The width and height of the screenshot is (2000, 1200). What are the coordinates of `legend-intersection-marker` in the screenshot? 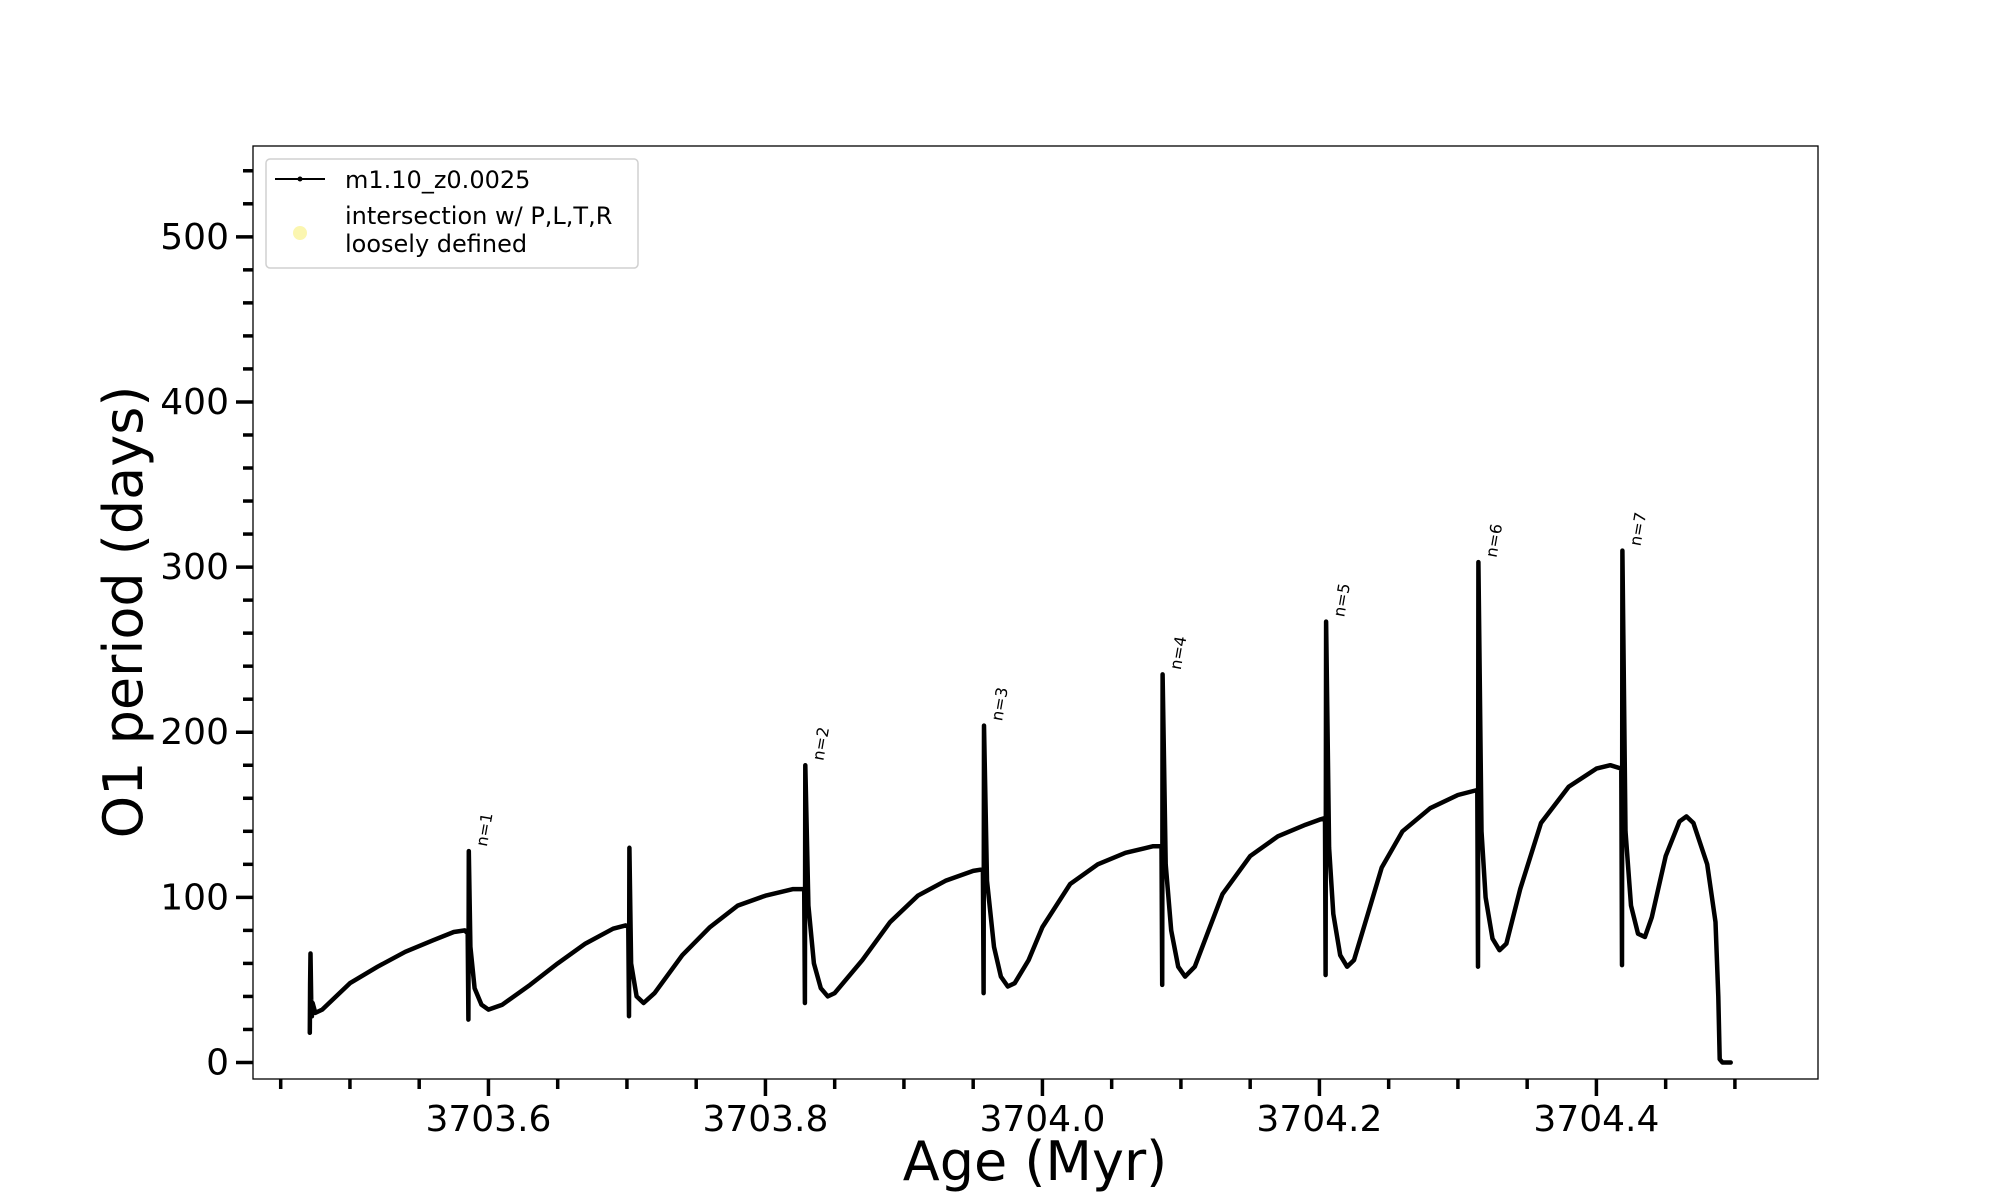 It's located at (300, 233).